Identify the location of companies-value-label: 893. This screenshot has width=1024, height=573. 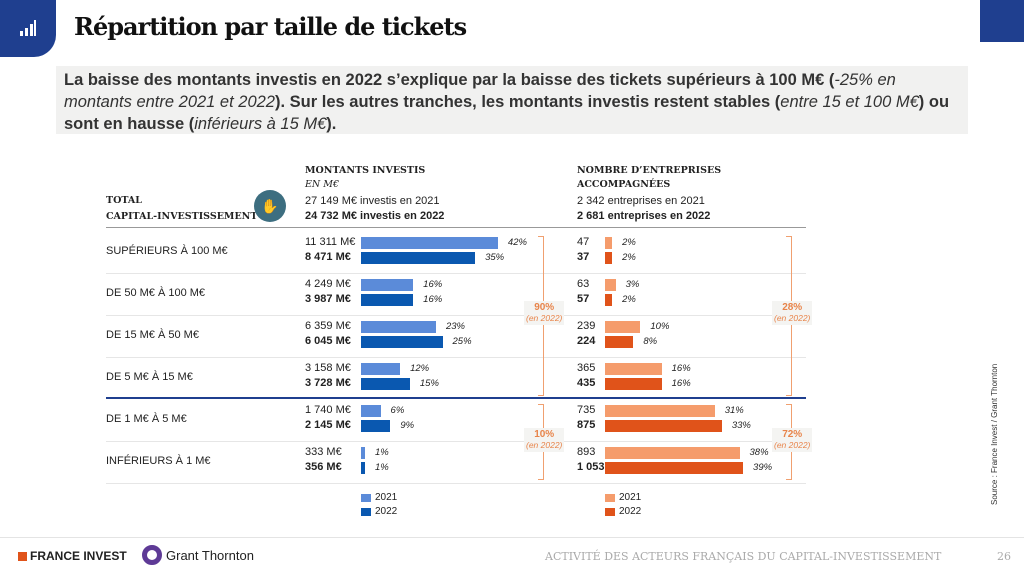
(586, 452).